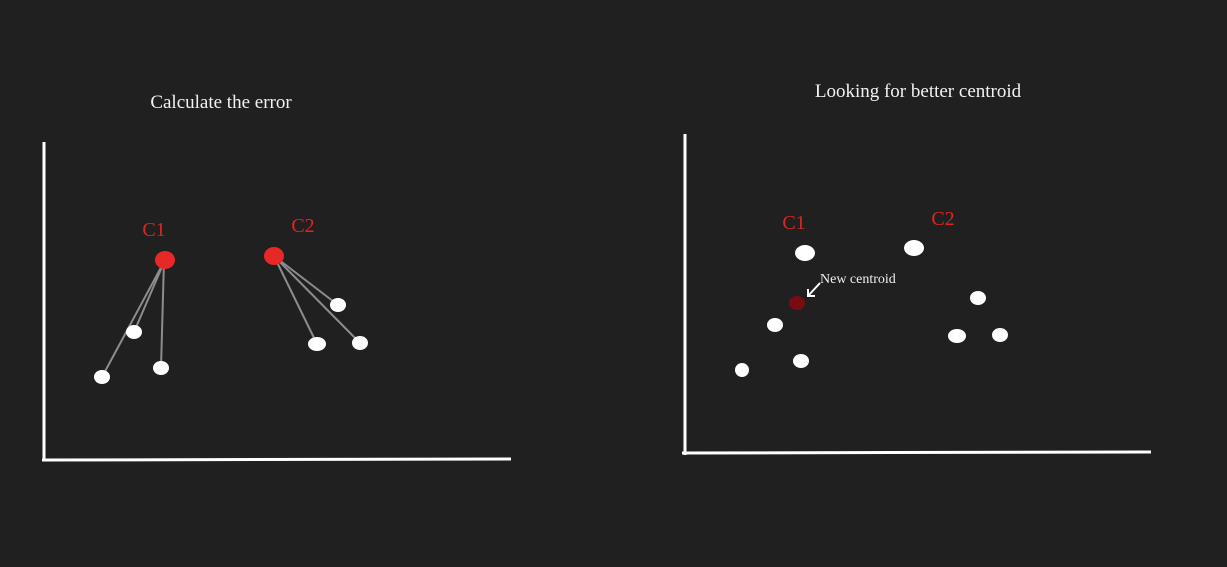 This screenshot has height=567, width=1227. What do you see at coordinates (221, 102) in the screenshot?
I see `left-panel-title: Calculate the error` at bounding box center [221, 102].